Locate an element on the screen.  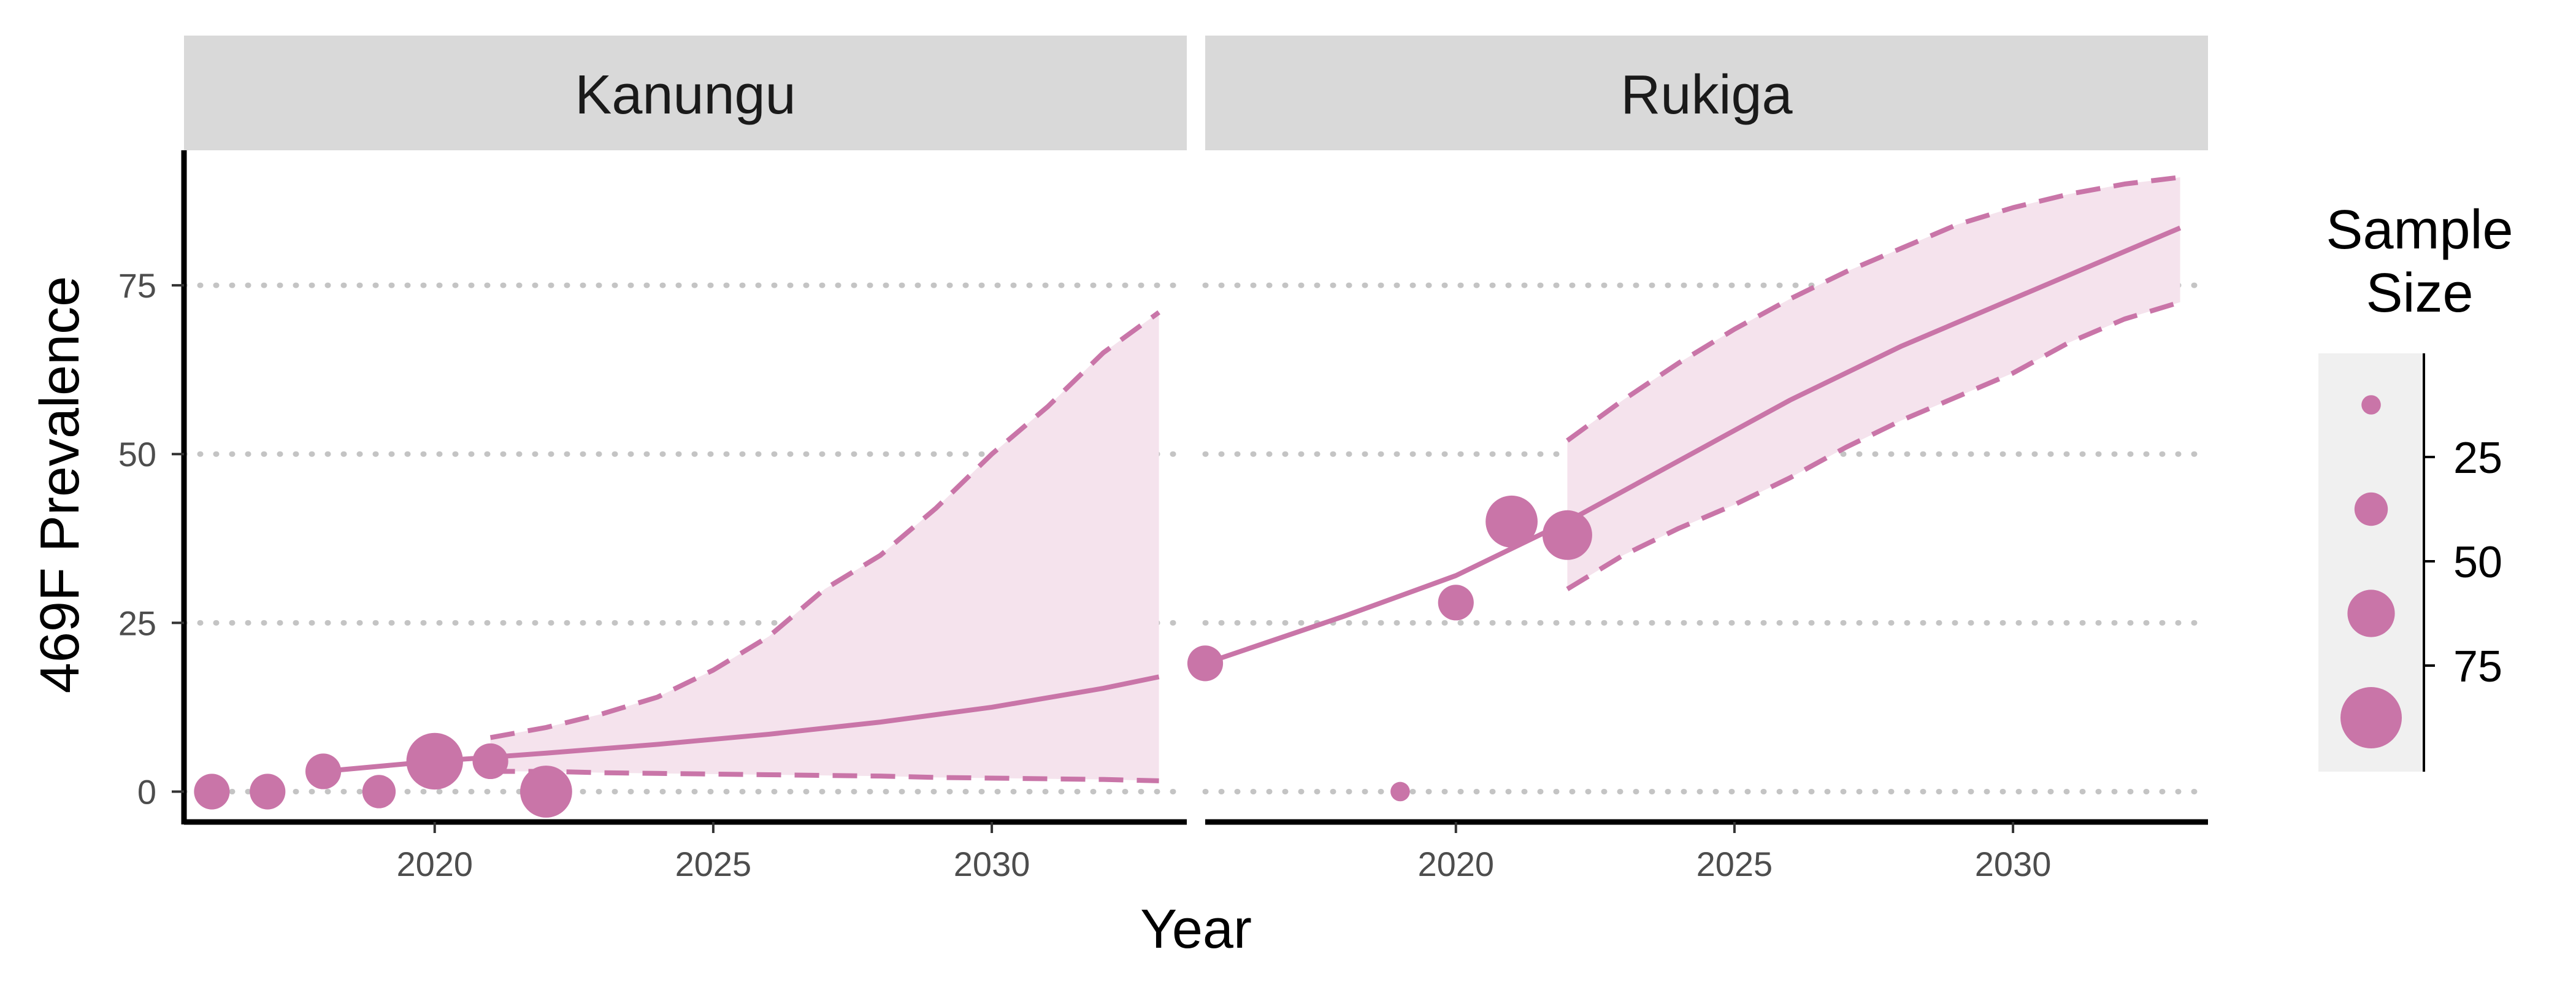
facet-strip-label: Kanungu is located at coordinates (685, 95).